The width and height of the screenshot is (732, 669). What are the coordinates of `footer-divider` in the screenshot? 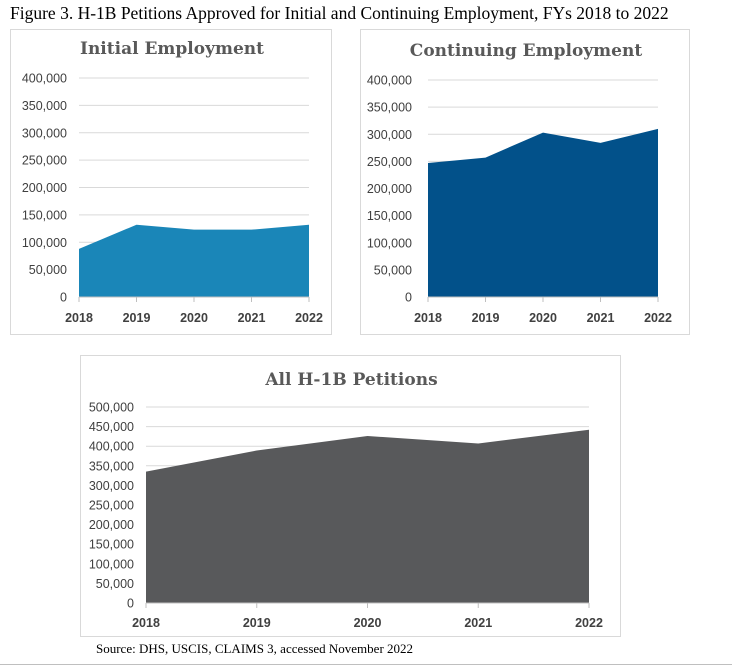 It's located at (366, 664).